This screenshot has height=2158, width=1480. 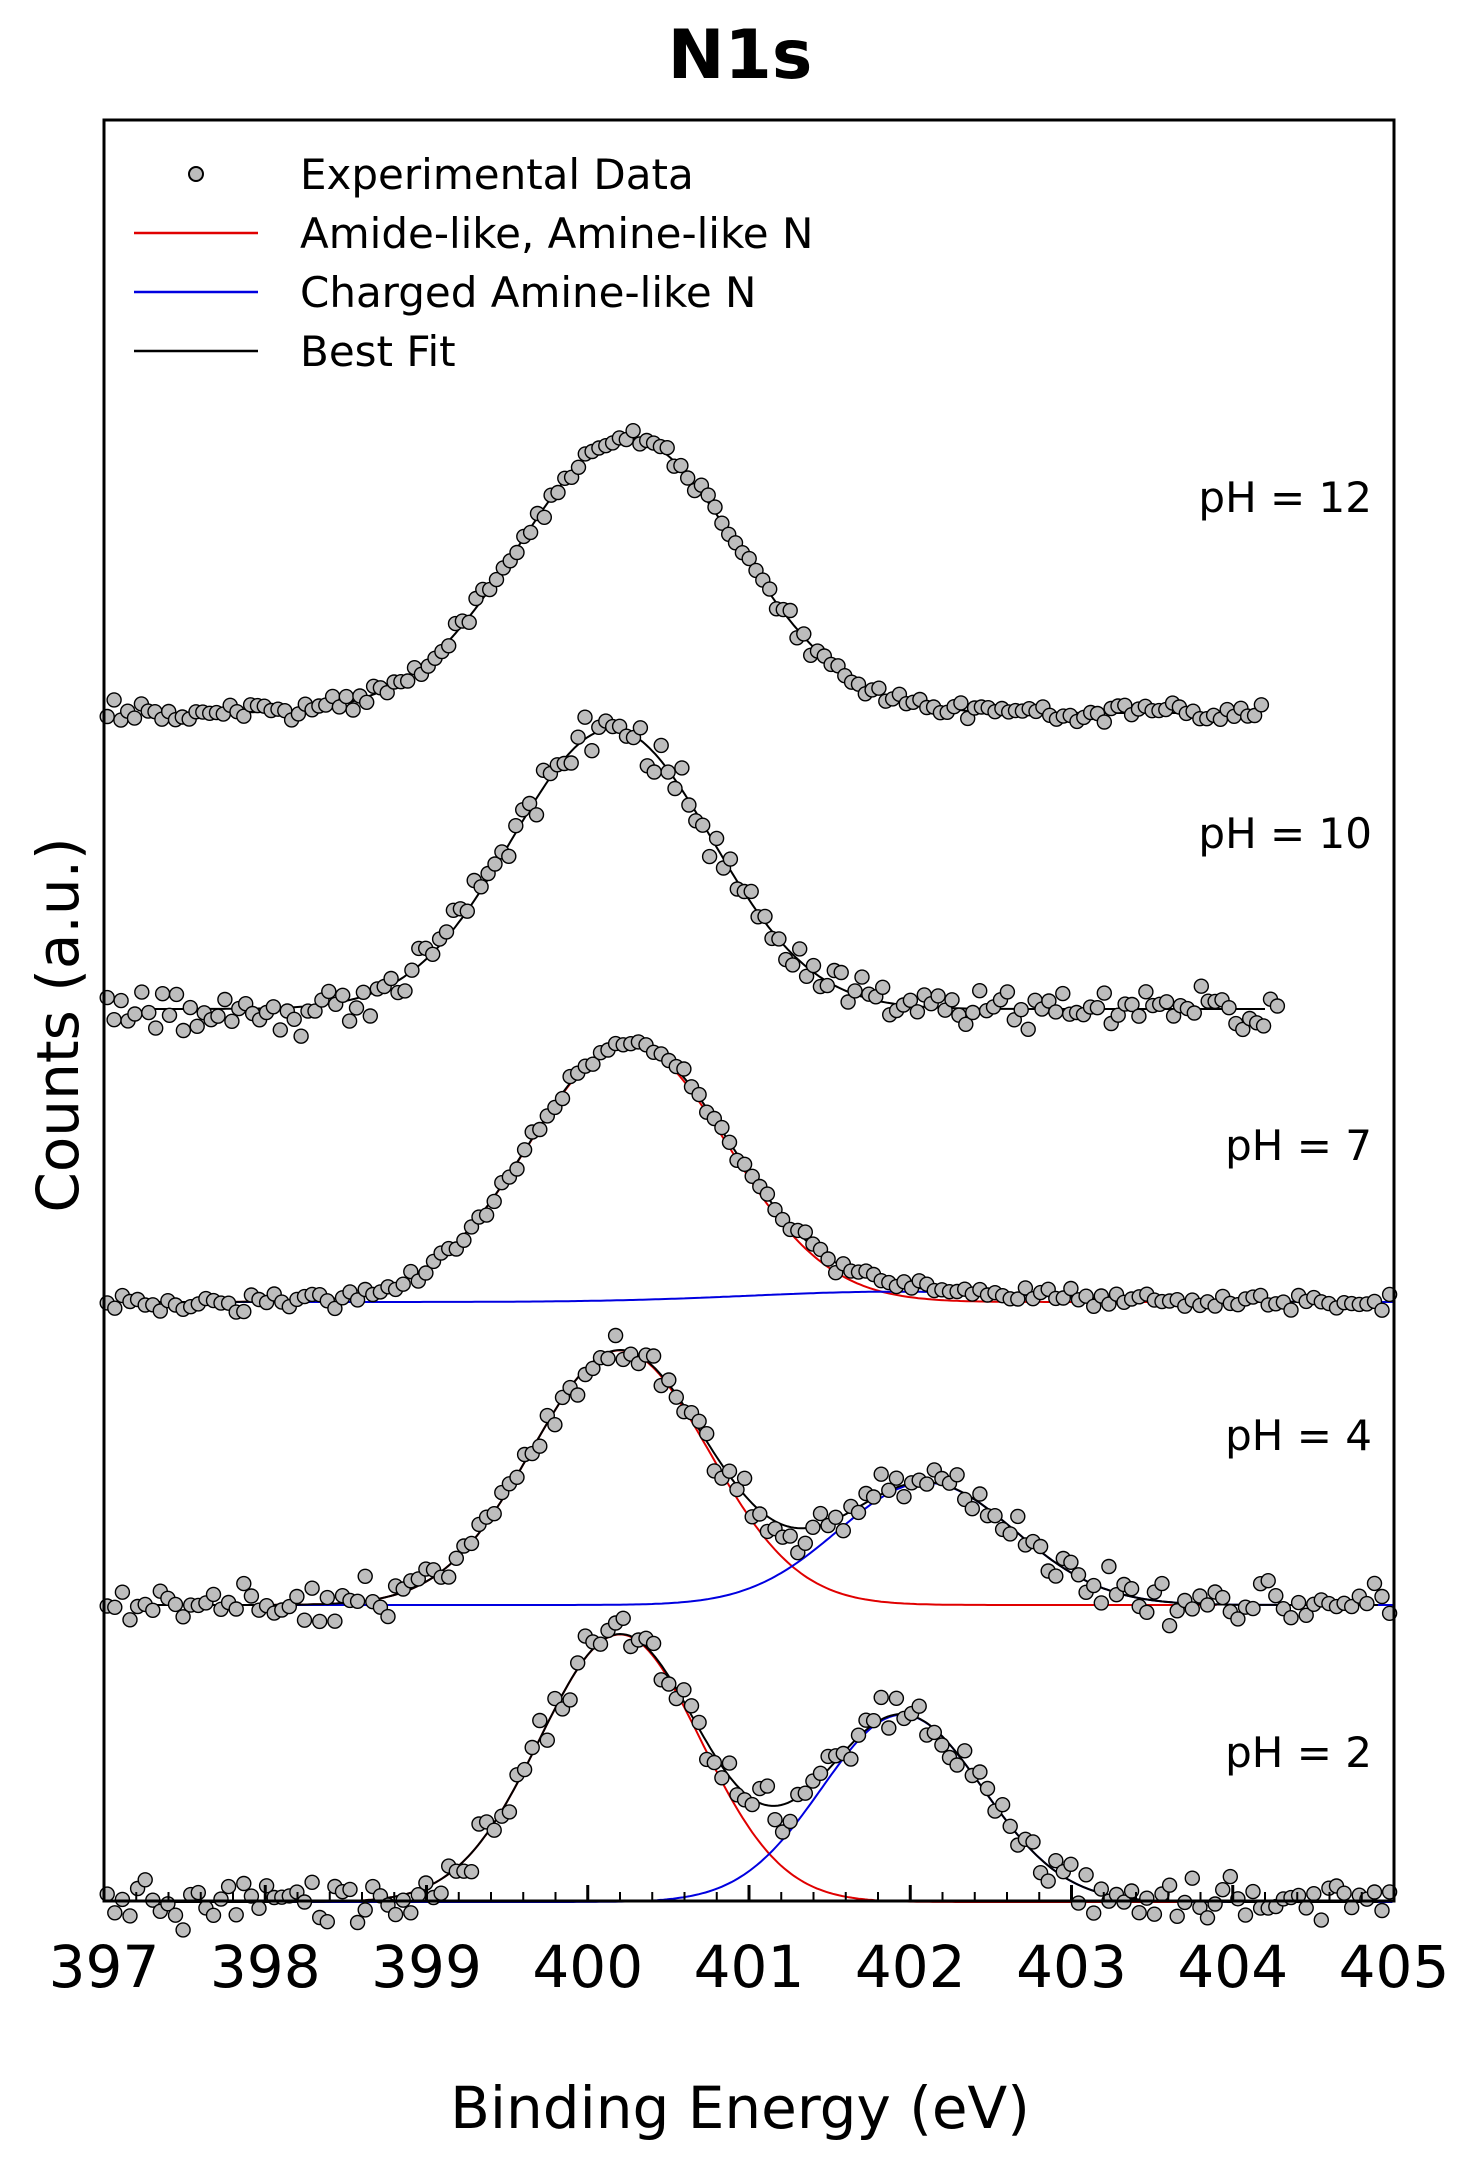 I want to click on series-ph-7: pH = 7, so click(x=748, y=1177).